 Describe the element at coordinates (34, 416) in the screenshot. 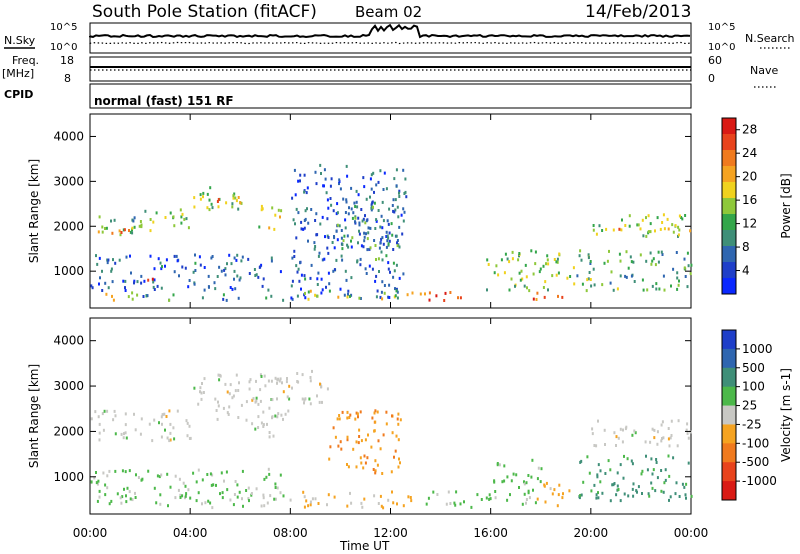

I see `y-axis-label: Slant Range [km]` at that location.